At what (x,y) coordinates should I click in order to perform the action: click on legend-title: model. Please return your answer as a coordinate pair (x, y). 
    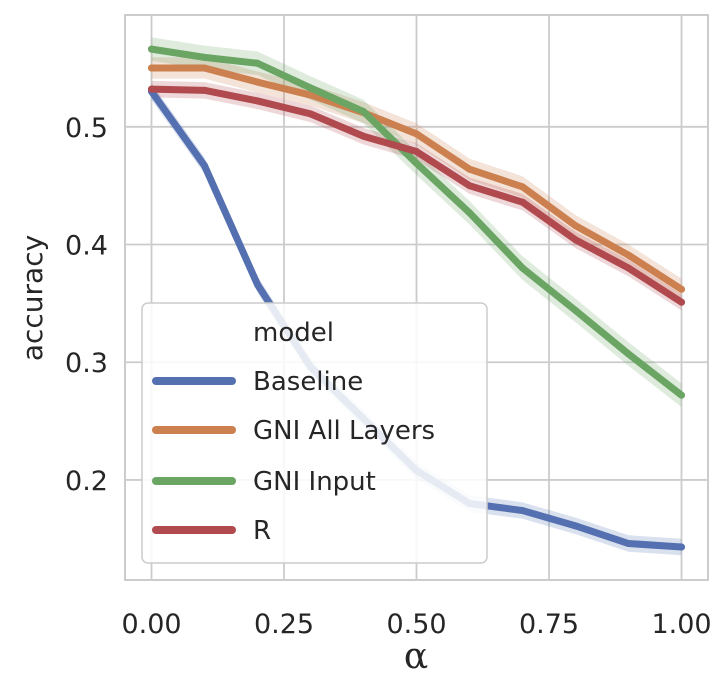
    Looking at the image, I should click on (293, 333).